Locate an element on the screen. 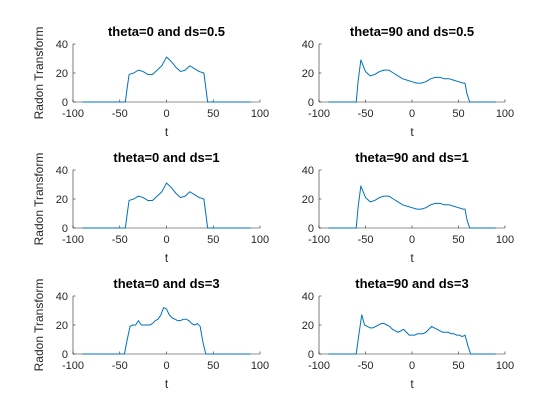 Image resolution: width=560 pixels, height=420 pixels. chart-title: theta=0 and ds=3 is located at coordinates (166, 283).